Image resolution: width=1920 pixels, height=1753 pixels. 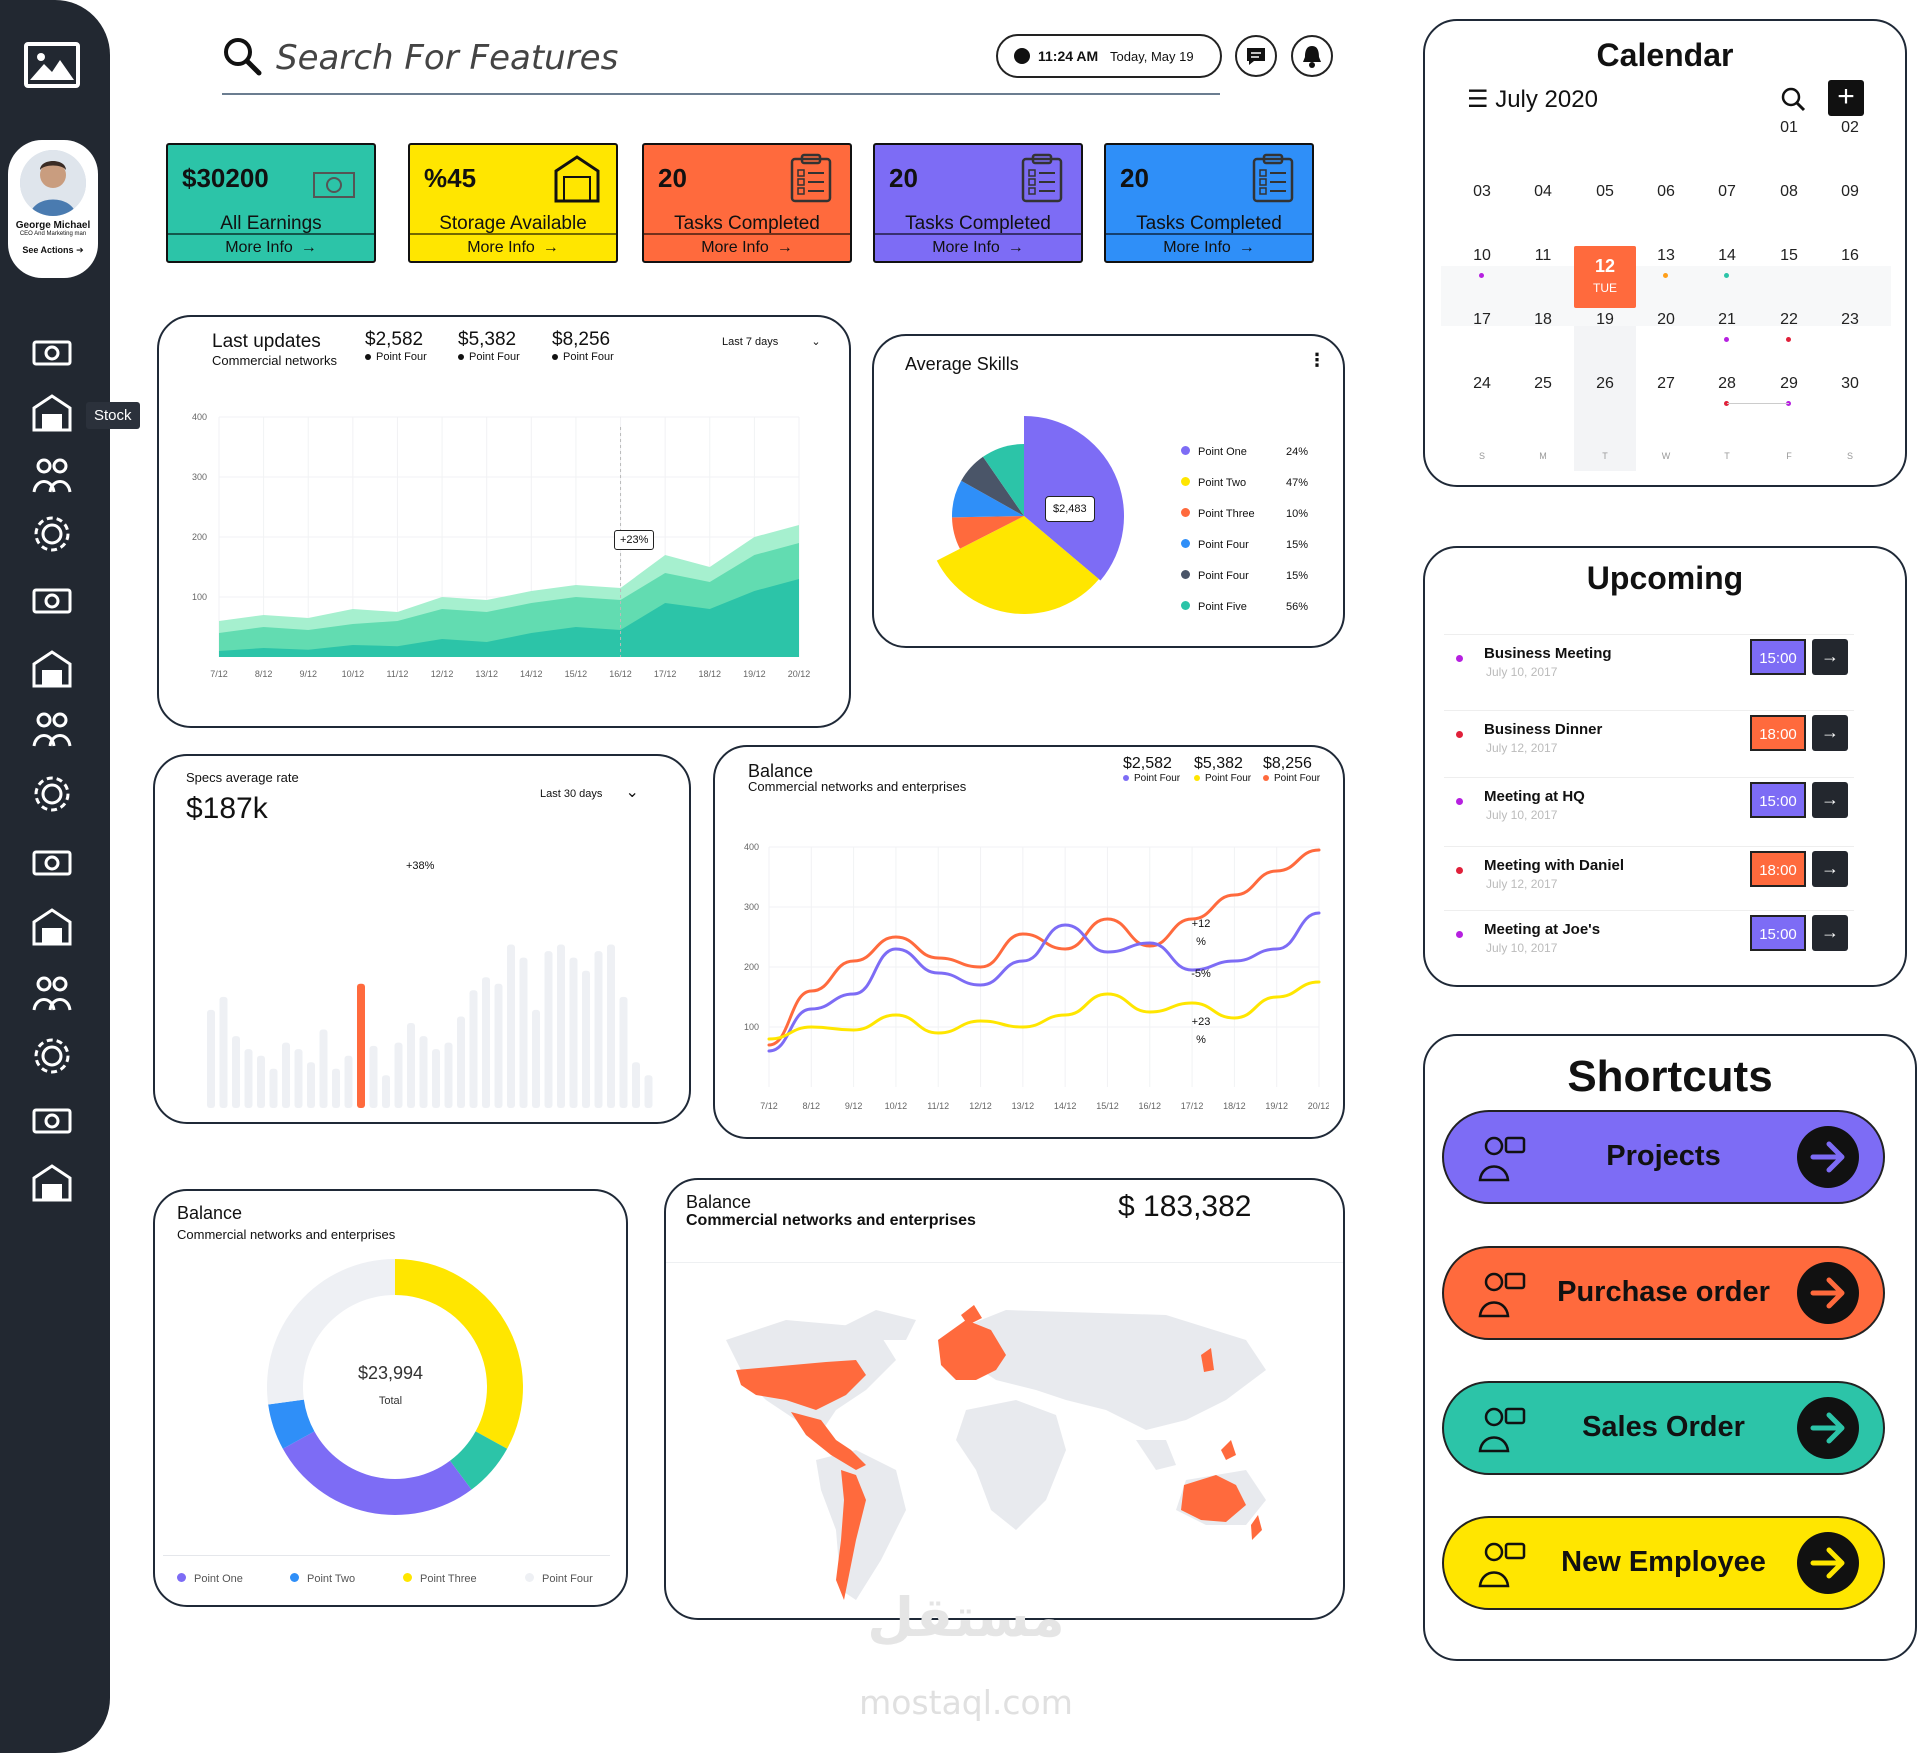 I want to click on calendar-day: 27, so click(x=1666, y=383).